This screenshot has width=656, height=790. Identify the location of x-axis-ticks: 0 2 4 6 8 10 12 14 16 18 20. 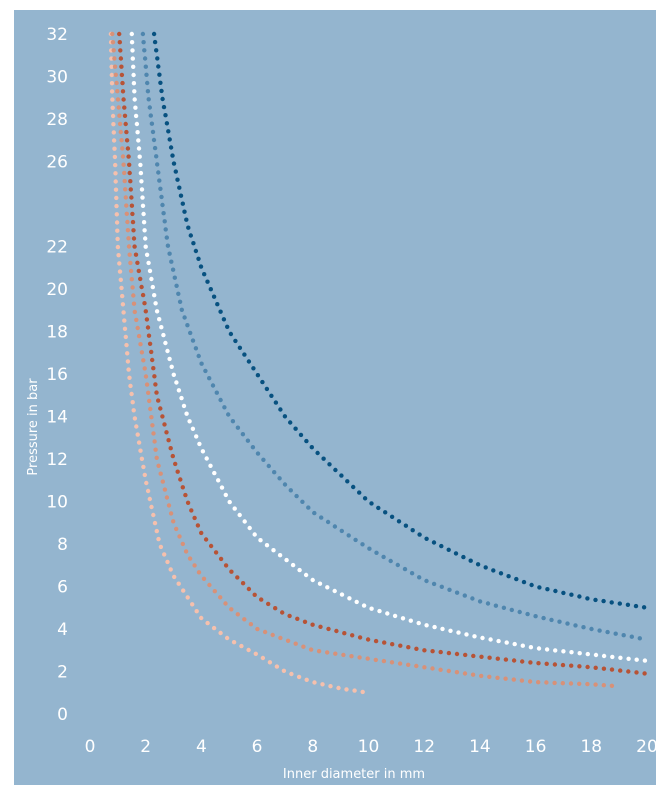
(370, 747).